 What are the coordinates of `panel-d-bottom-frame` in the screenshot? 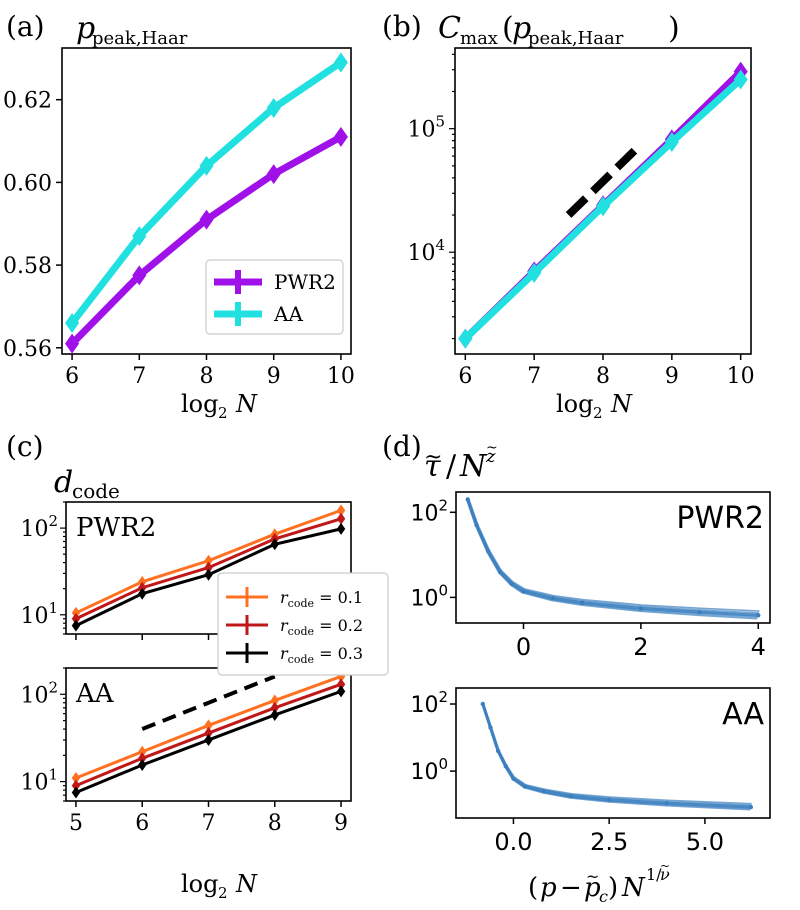 It's located at (613, 753).